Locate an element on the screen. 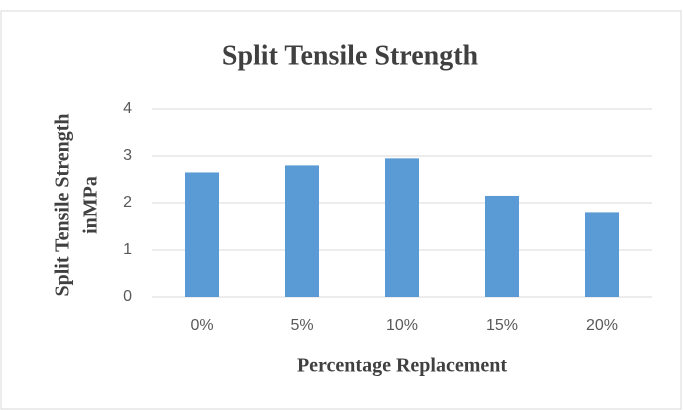 This screenshot has height=410, width=683. x-tick-label: 20% is located at coordinates (602, 325).